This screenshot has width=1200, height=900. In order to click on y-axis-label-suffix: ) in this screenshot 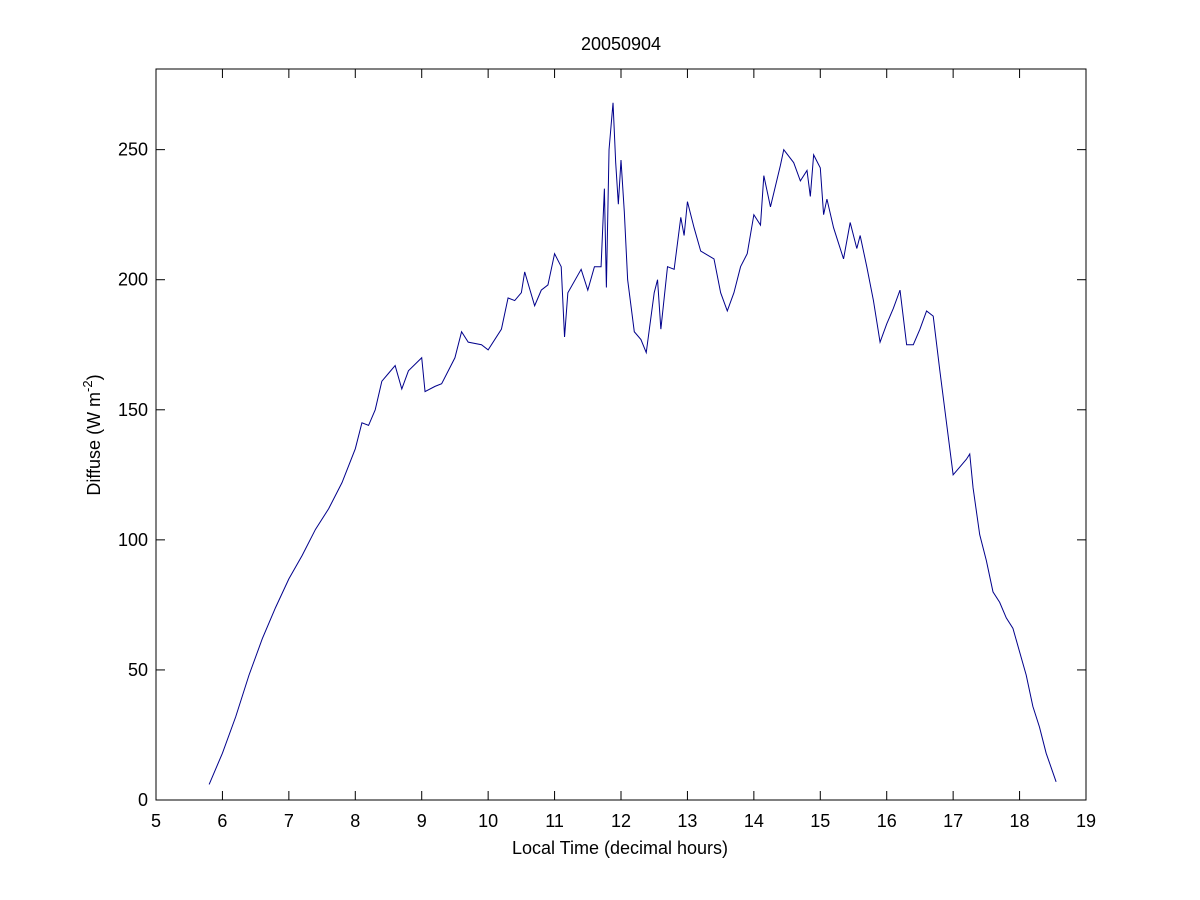, I will do `click(94, 377)`.